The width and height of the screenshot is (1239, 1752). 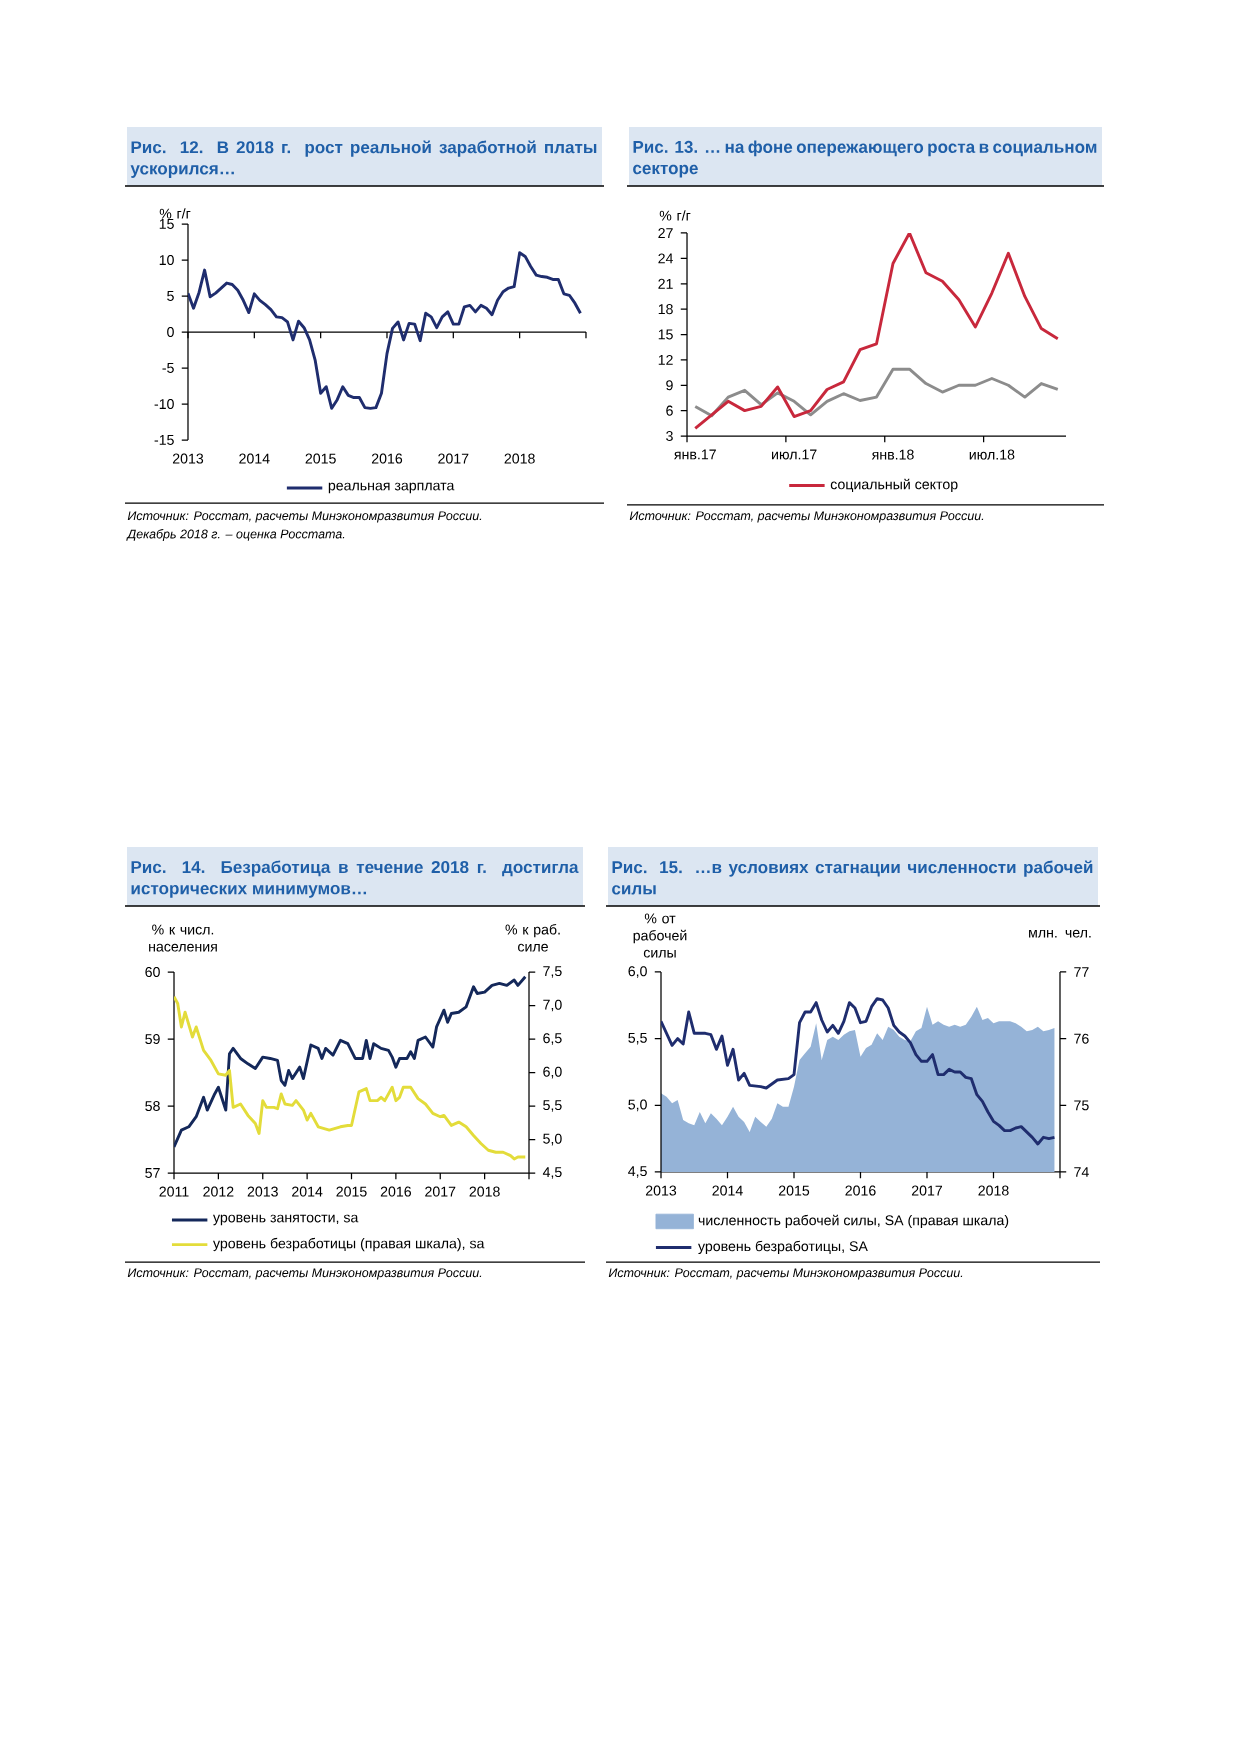 I want to click on y-tick-label: 12, so click(x=665, y=359).